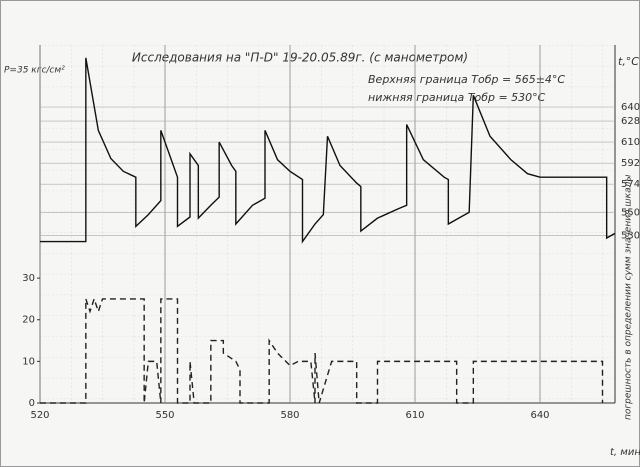 This screenshot has width=640, height=467. I want to click on y-tick-label: 0, so click(32, 403).